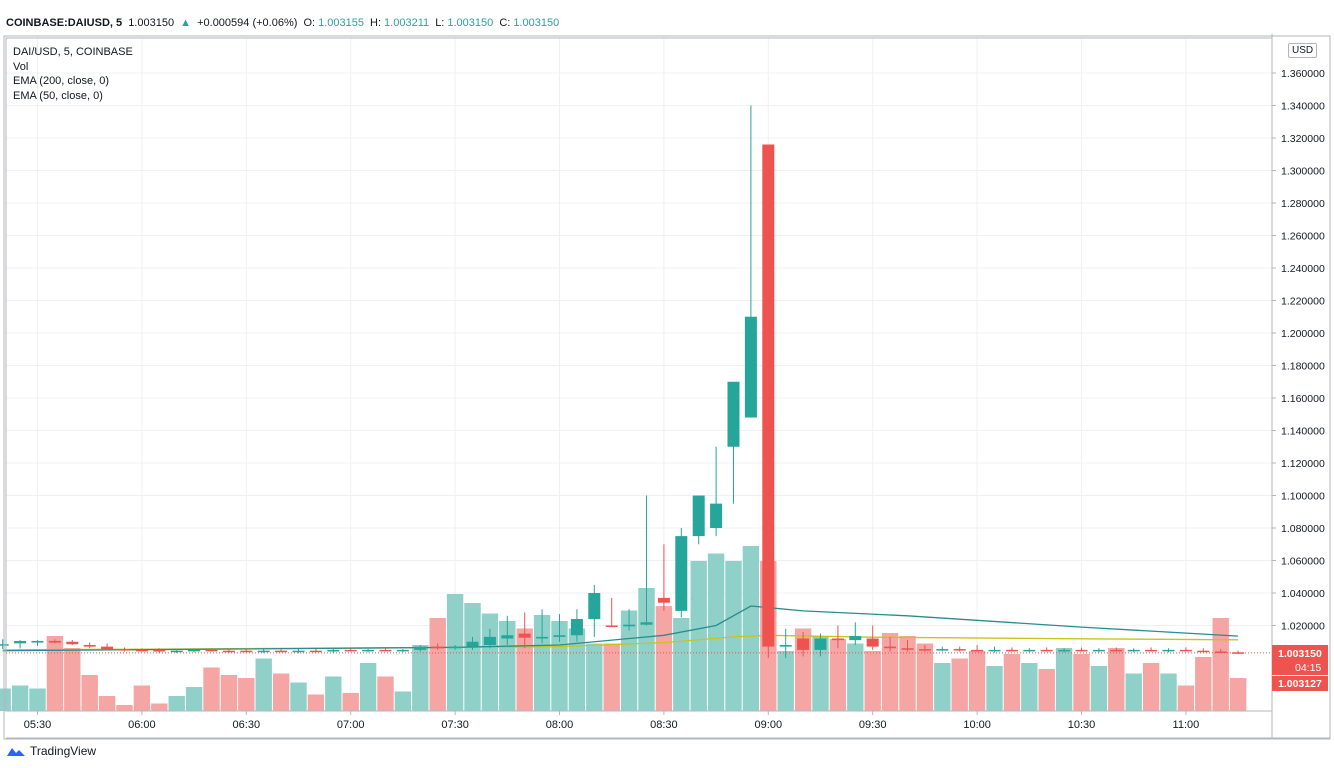 This screenshot has width=1334, height=768. I want to click on price-tick-label: 1.100000, so click(1303, 497).